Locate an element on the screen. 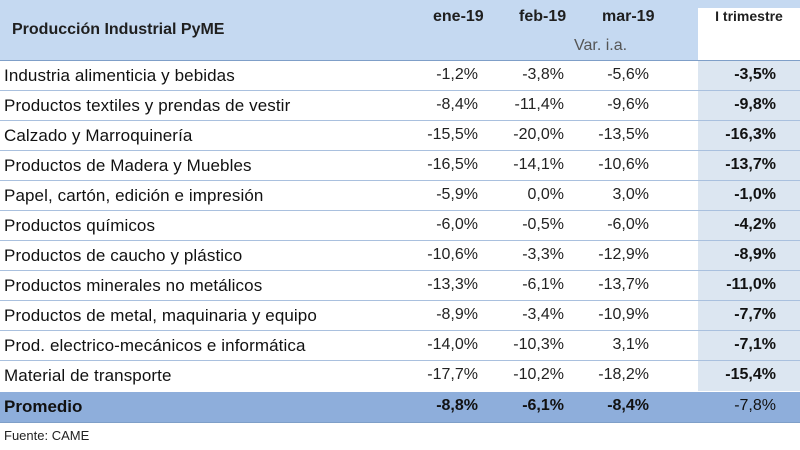 The width and height of the screenshot is (800, 450). average-quarter: -7,8% is located at coordinates (755, 405).